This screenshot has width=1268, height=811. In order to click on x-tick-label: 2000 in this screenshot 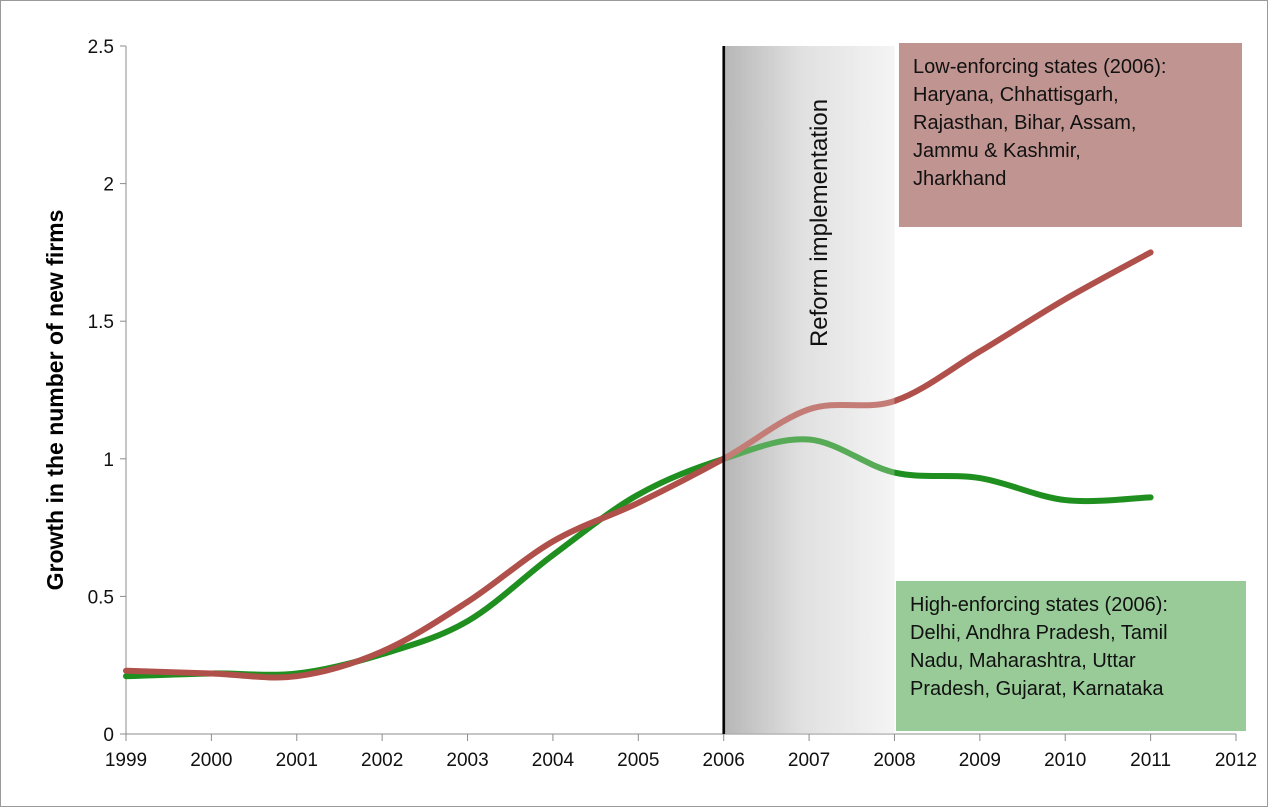, I will do `click(211, 760)`.